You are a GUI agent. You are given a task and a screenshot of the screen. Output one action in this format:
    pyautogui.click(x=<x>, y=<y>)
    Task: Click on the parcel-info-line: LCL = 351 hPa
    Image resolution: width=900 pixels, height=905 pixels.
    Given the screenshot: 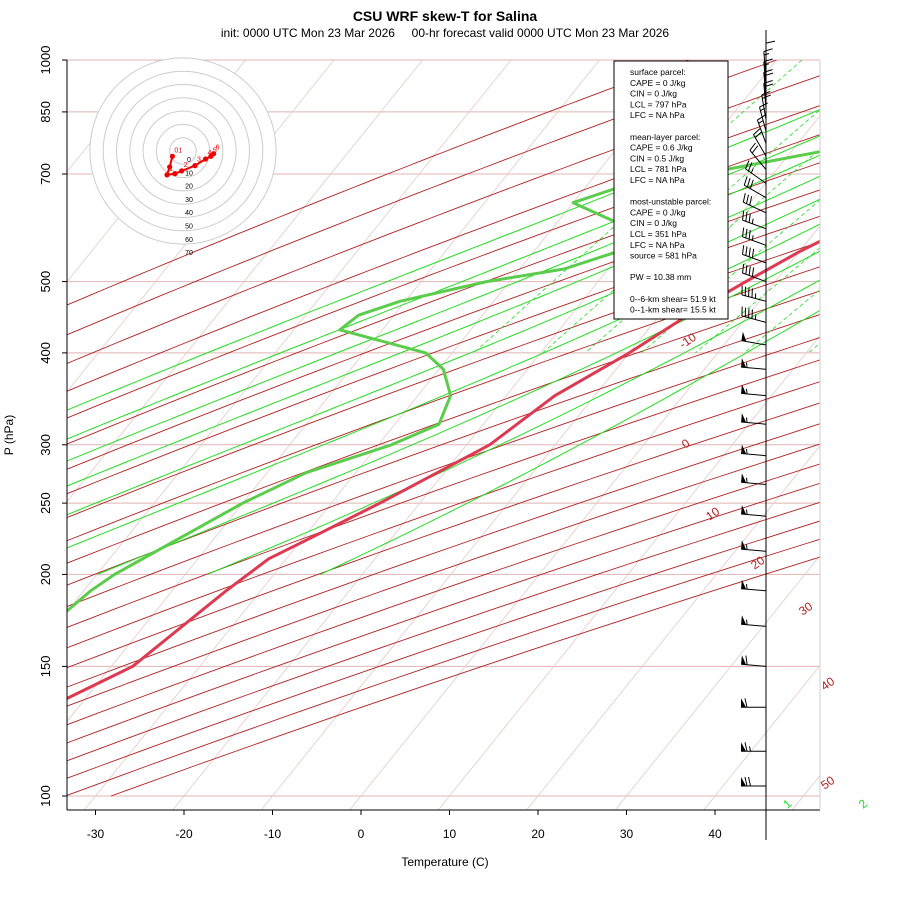 What is the action you would take?
    pyautogui.click(x=658, y=234)
    